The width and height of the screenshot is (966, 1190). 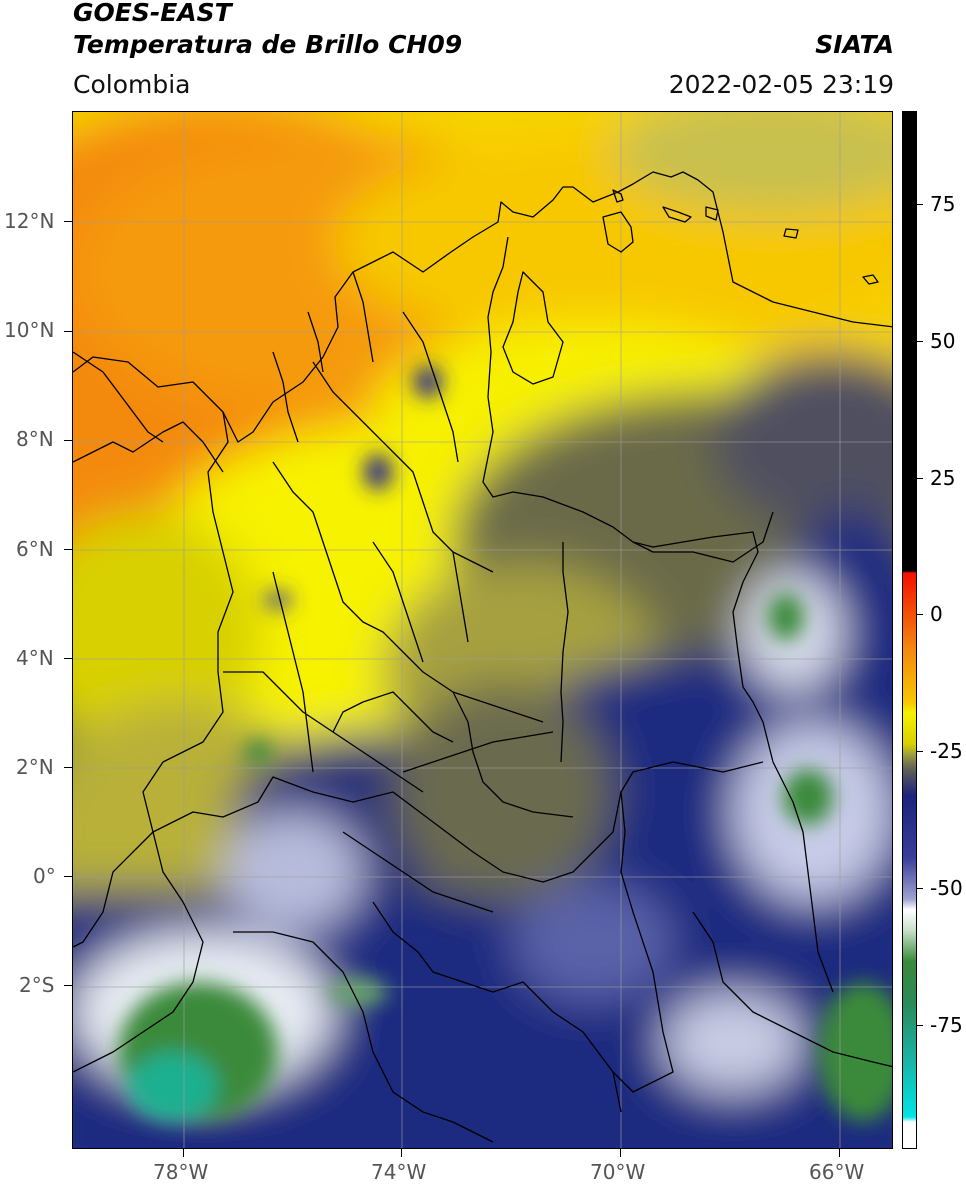 I want to click on region-label: Colombia, so click(x=132, y=84).